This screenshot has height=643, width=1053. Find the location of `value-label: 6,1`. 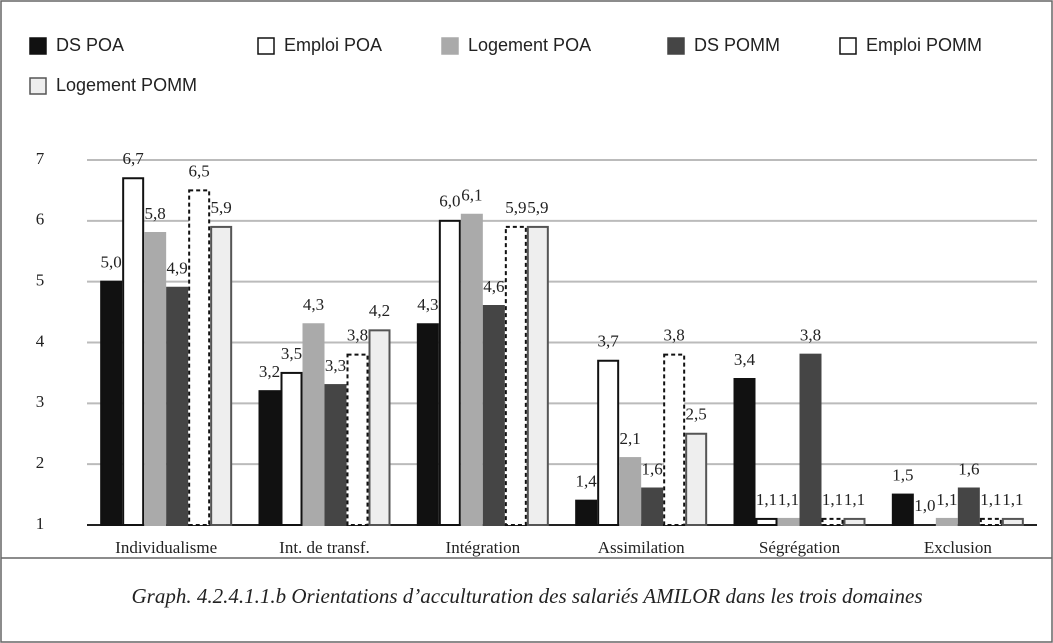

value-label: 6,1 is located at coordinates (471, 195).